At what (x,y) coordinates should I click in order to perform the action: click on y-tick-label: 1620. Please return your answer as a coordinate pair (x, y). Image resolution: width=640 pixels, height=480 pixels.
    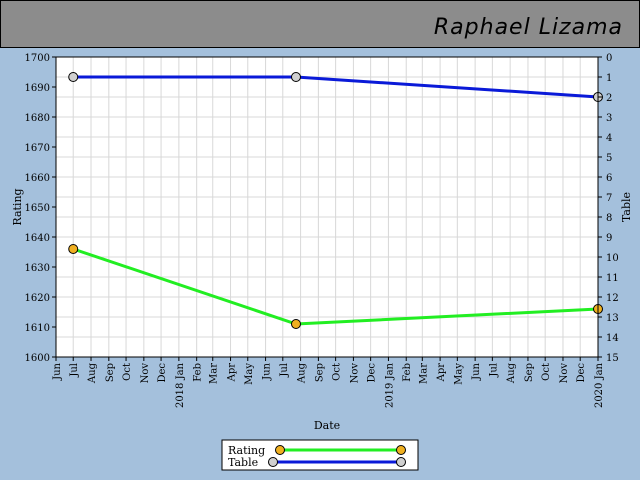
    Looking at the image, I should click on (37, 298).